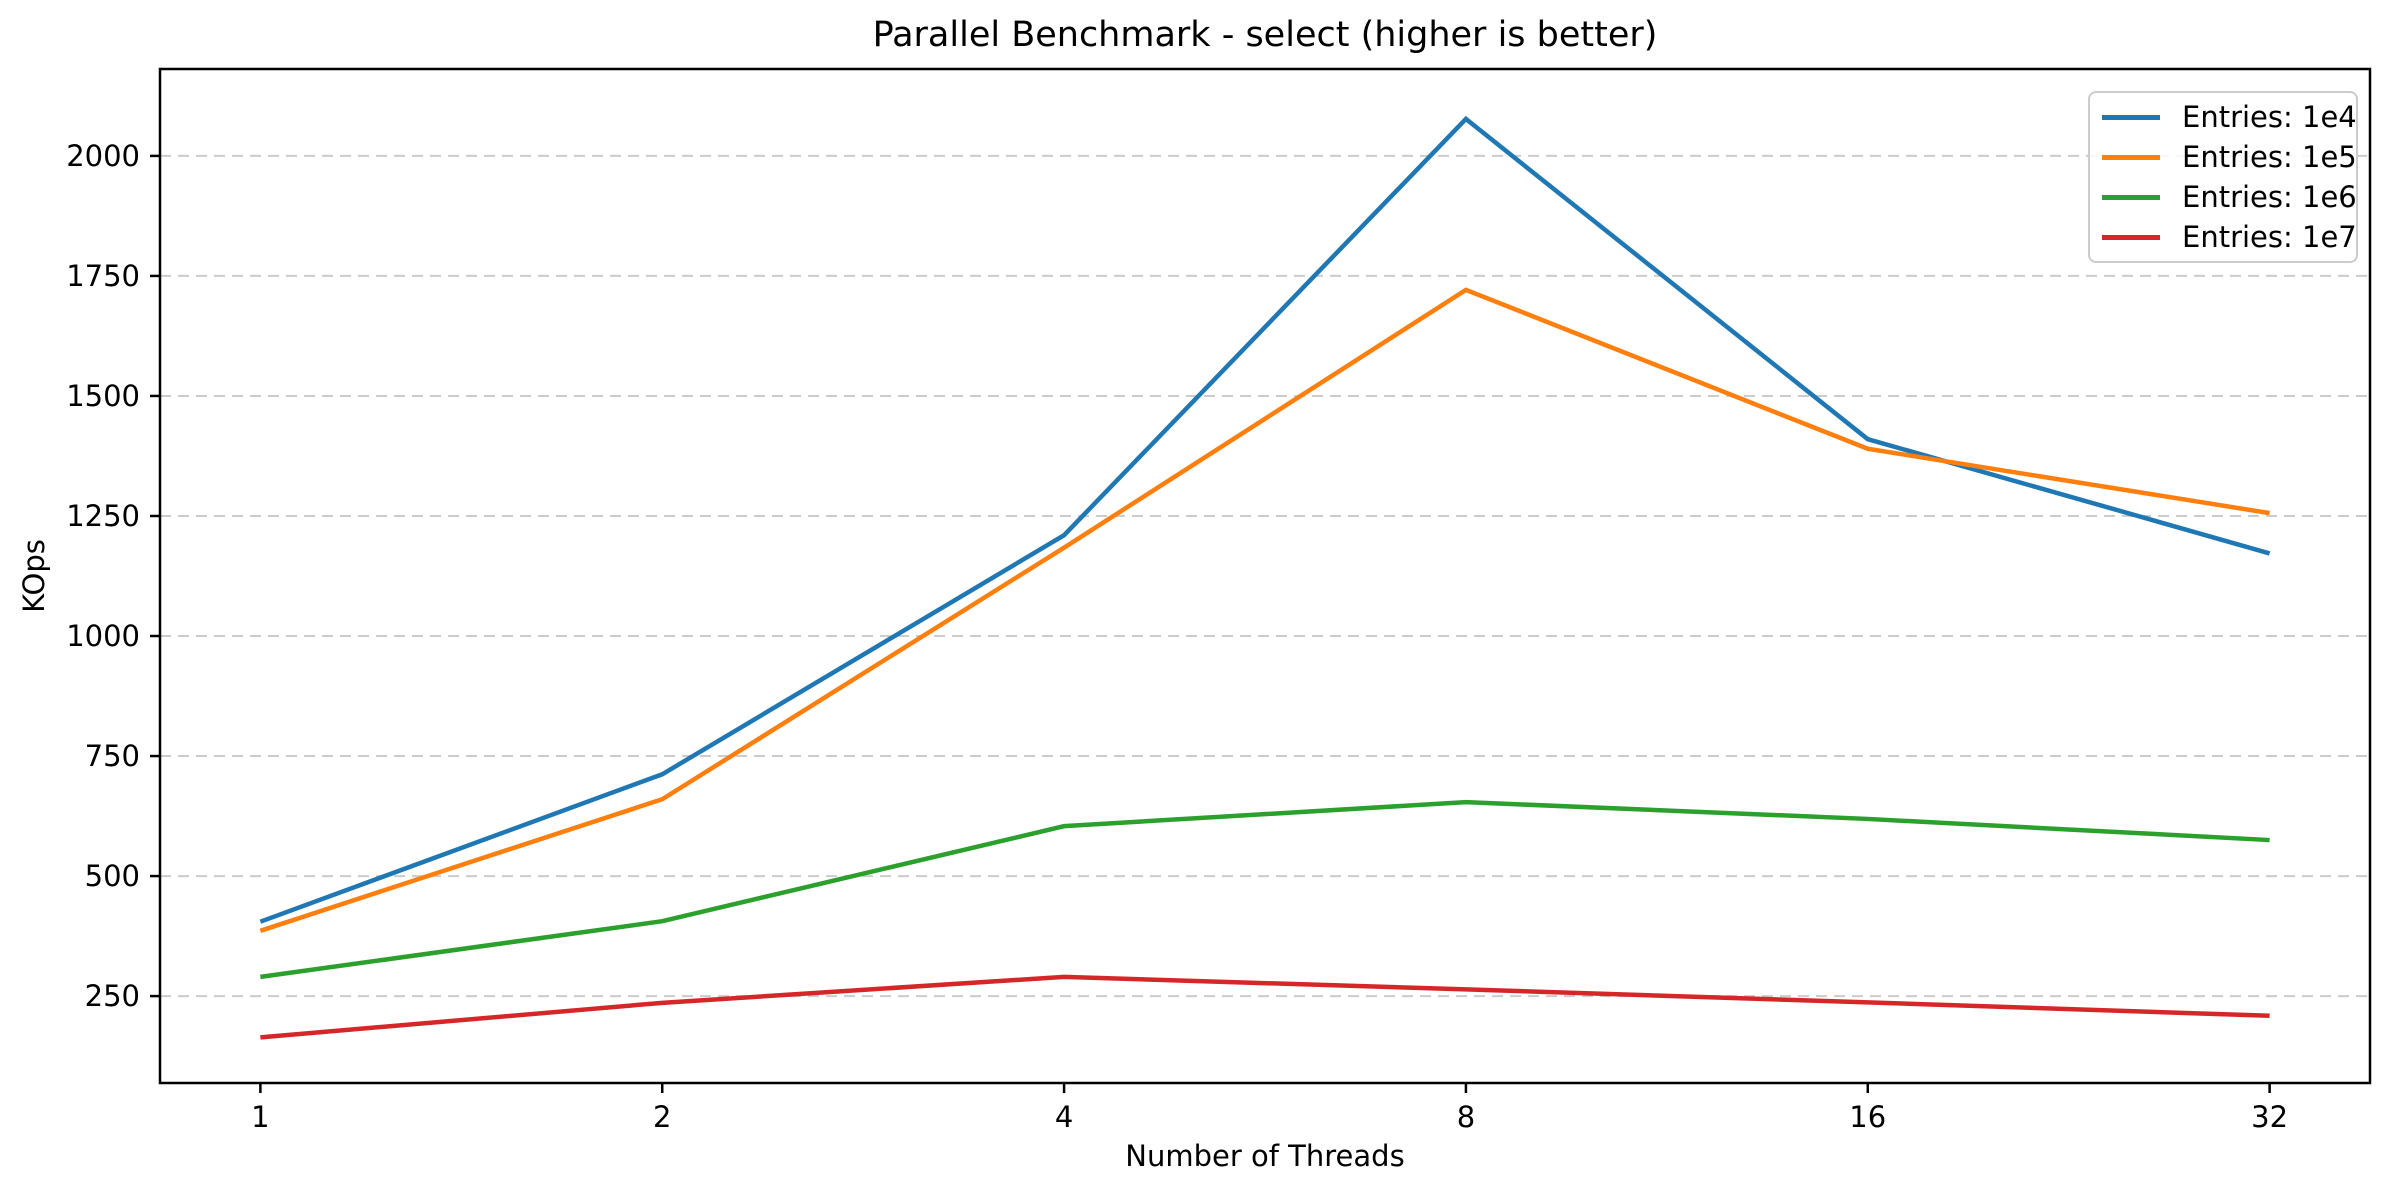  I want to click on x-tick-label: 1, so click(260, 1117).